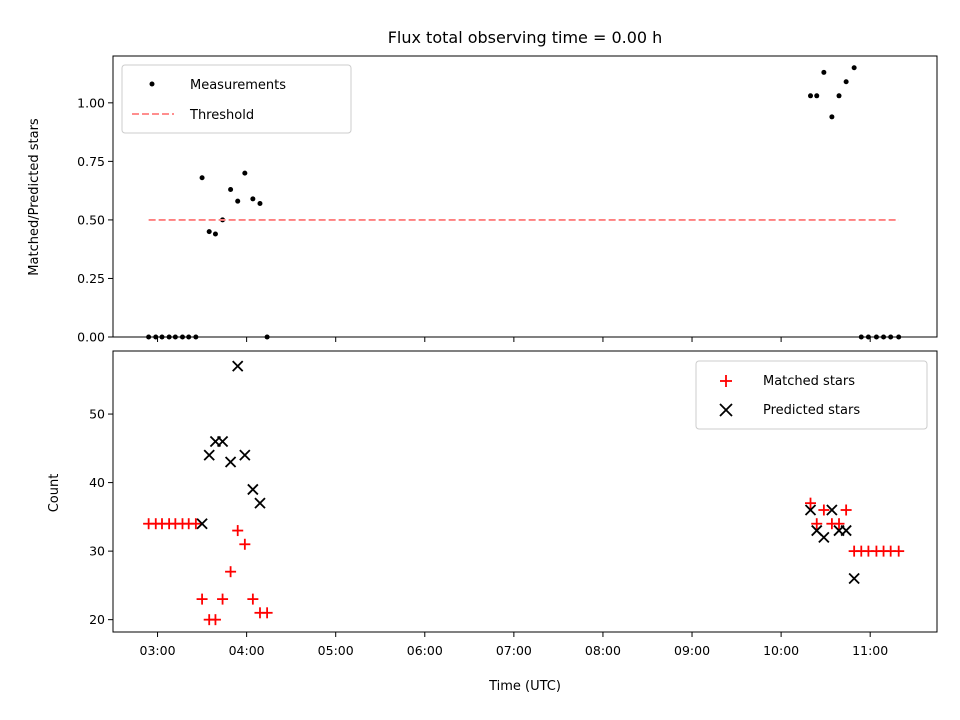  I want to click on y-tick-label: 0.50, so click(91, 219).